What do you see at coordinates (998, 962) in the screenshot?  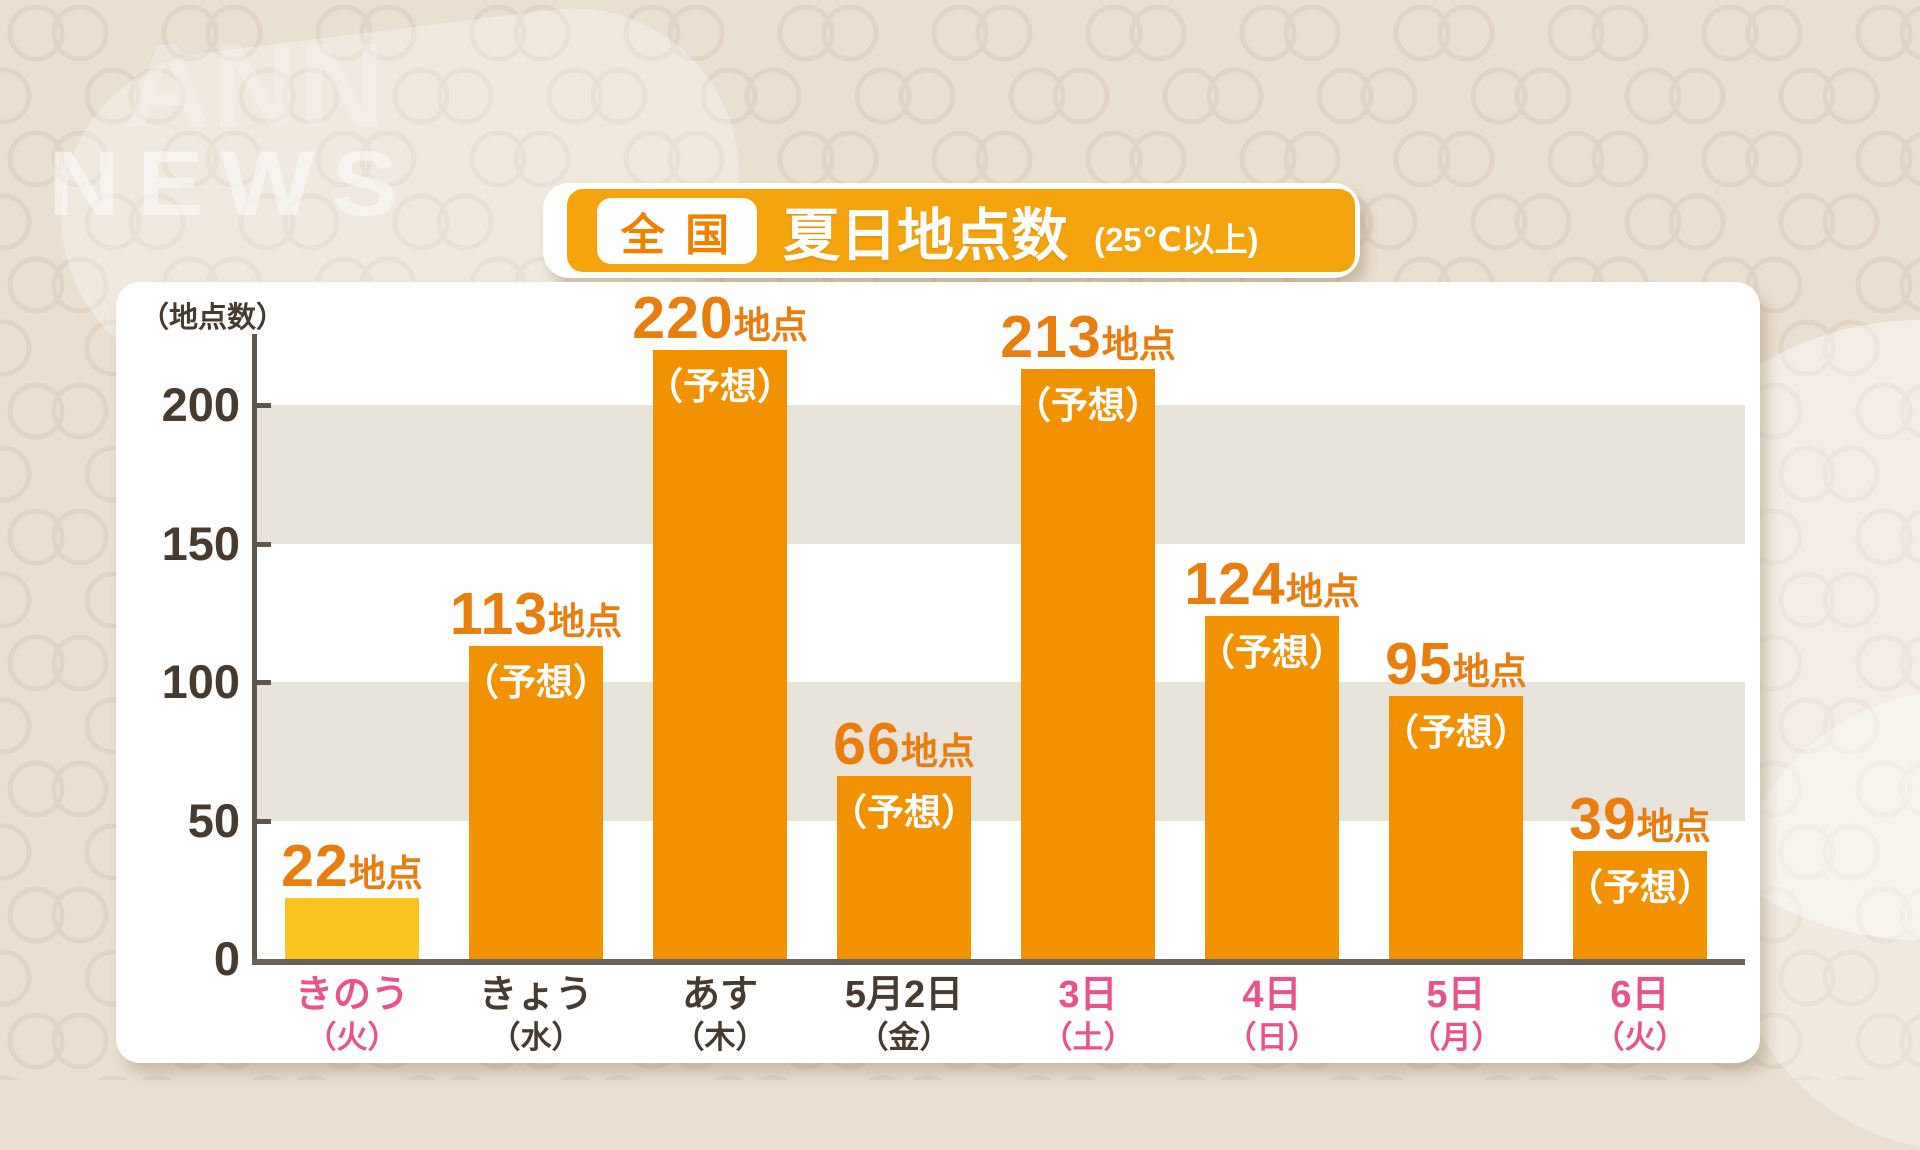 I see `x-axis-line` at bounding box center [998, 962].